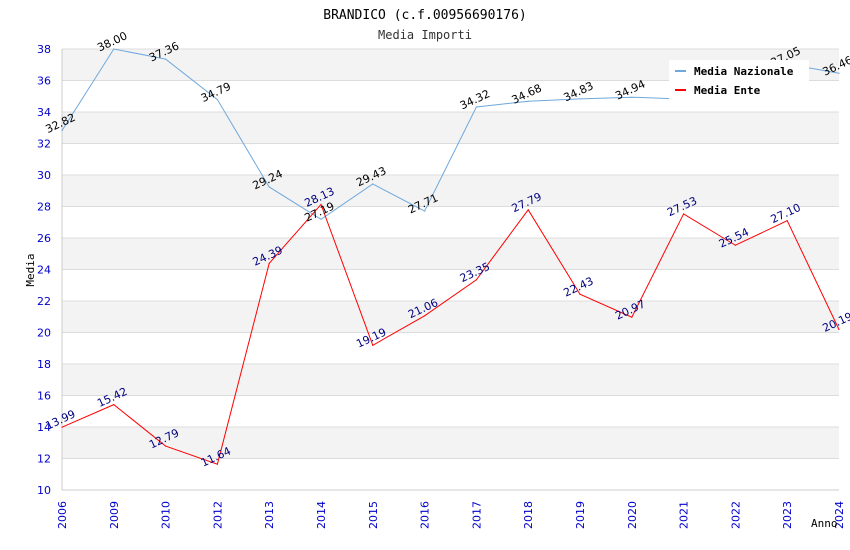 This screenshot has width=850, height=550. Describe the element at coordinates (269, 515) in the screenshot. I see `x-tick-label: 2013` at that location.